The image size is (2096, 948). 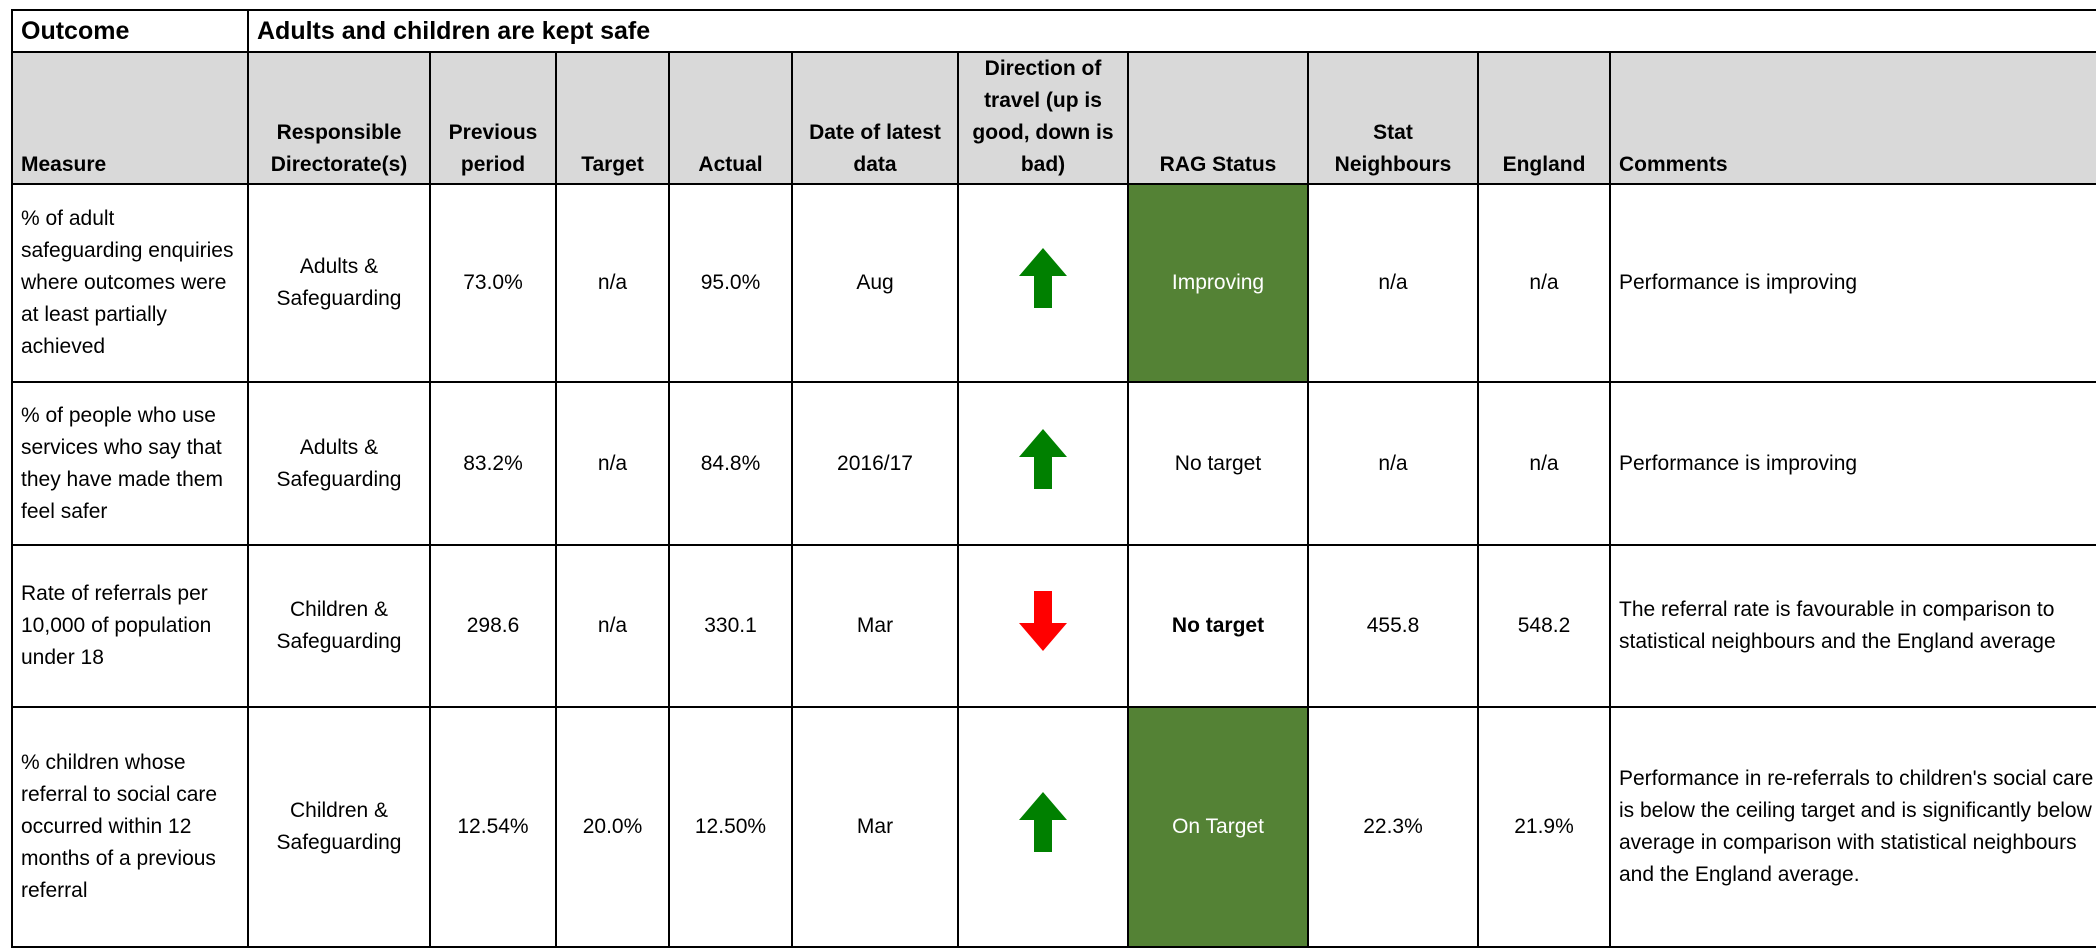 I want to click on rag-status: On Target, so click(x=1218, y=827).